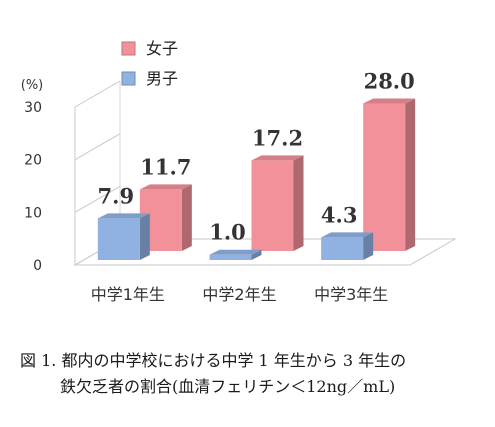  I want to click on data-label-female-1: 11.7, so click(165, 166).